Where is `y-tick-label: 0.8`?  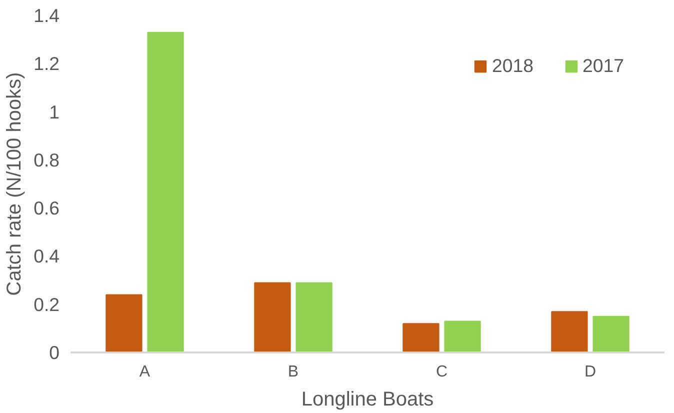 y-tick-label: 0.8 is located at coordinates (47, 159).